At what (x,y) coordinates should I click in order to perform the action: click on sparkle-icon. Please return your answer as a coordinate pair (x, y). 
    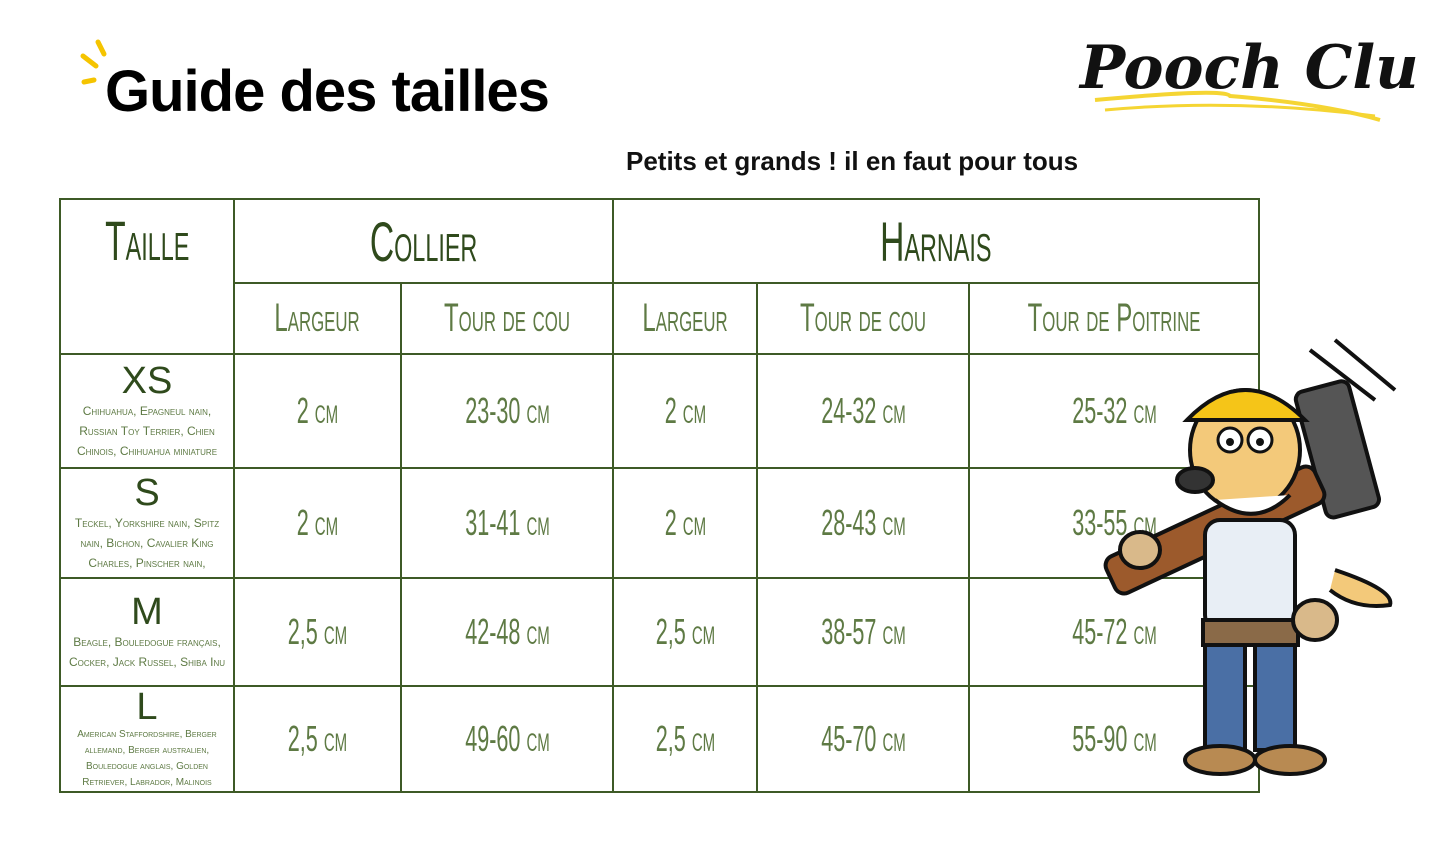
    Looking at the image, I should click on (93, 62).